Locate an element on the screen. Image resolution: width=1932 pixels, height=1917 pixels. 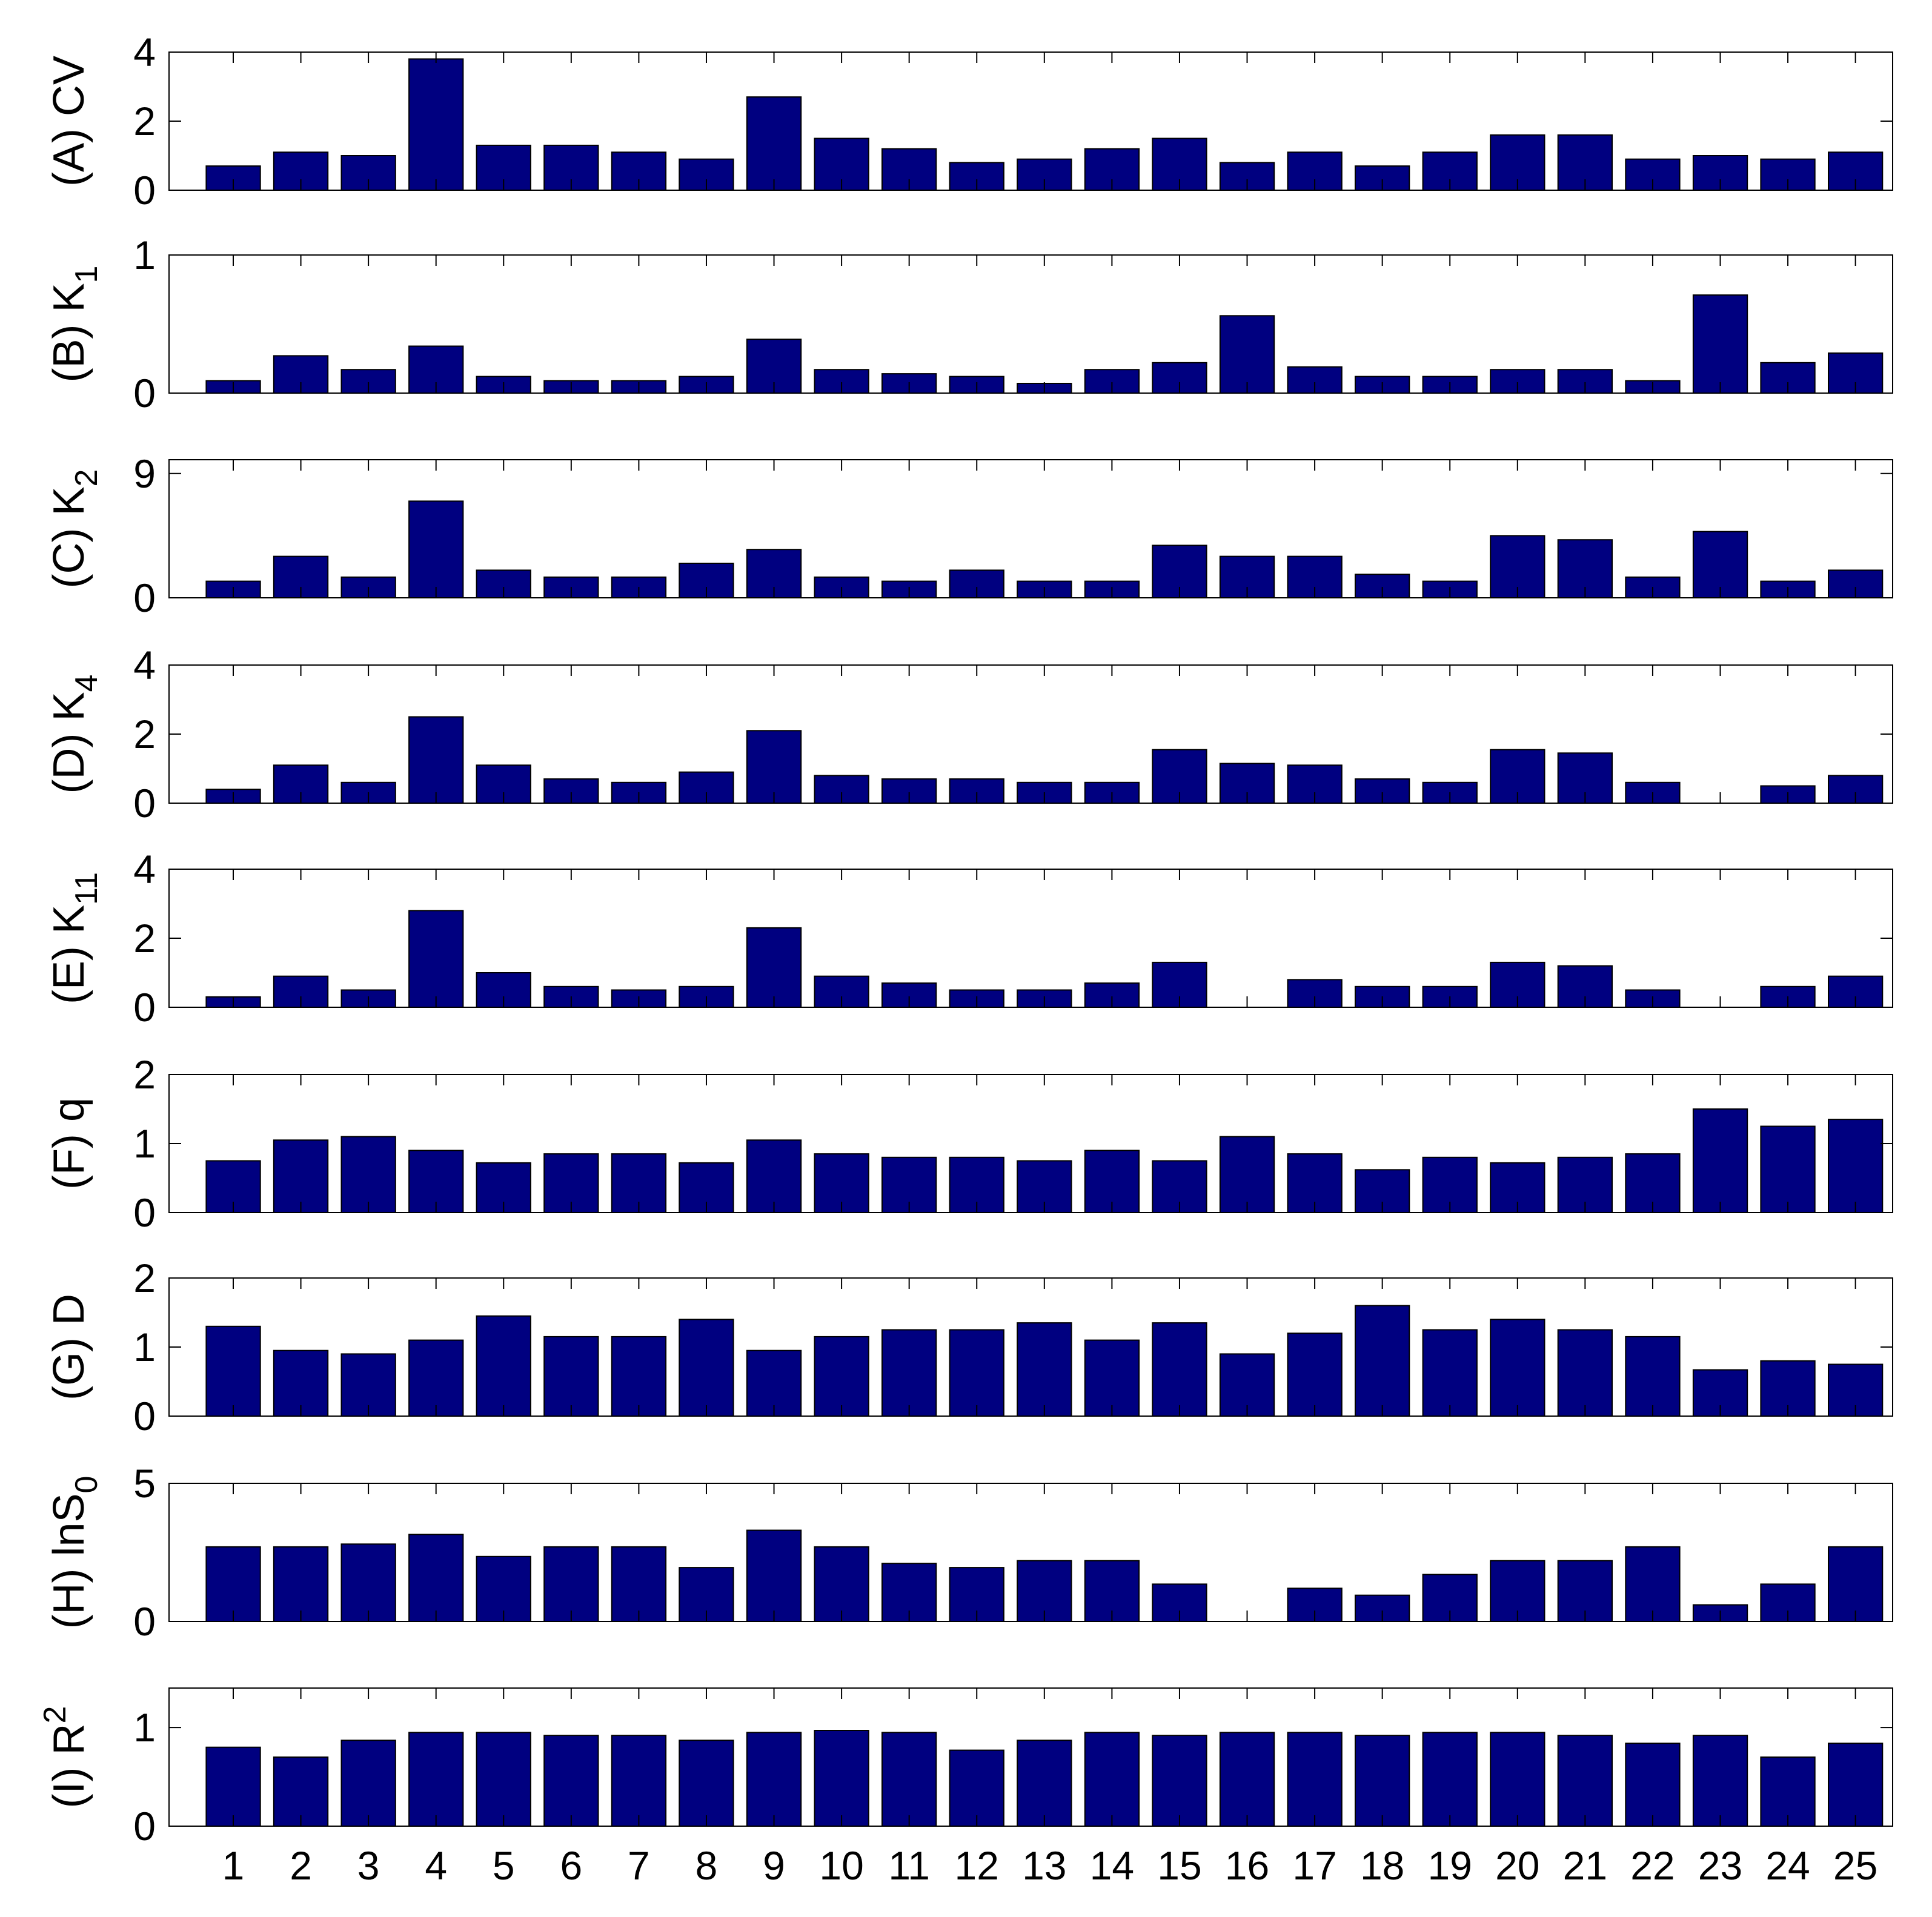
y-axis-label-subscript: 2 is located at coordinates (86, 478).